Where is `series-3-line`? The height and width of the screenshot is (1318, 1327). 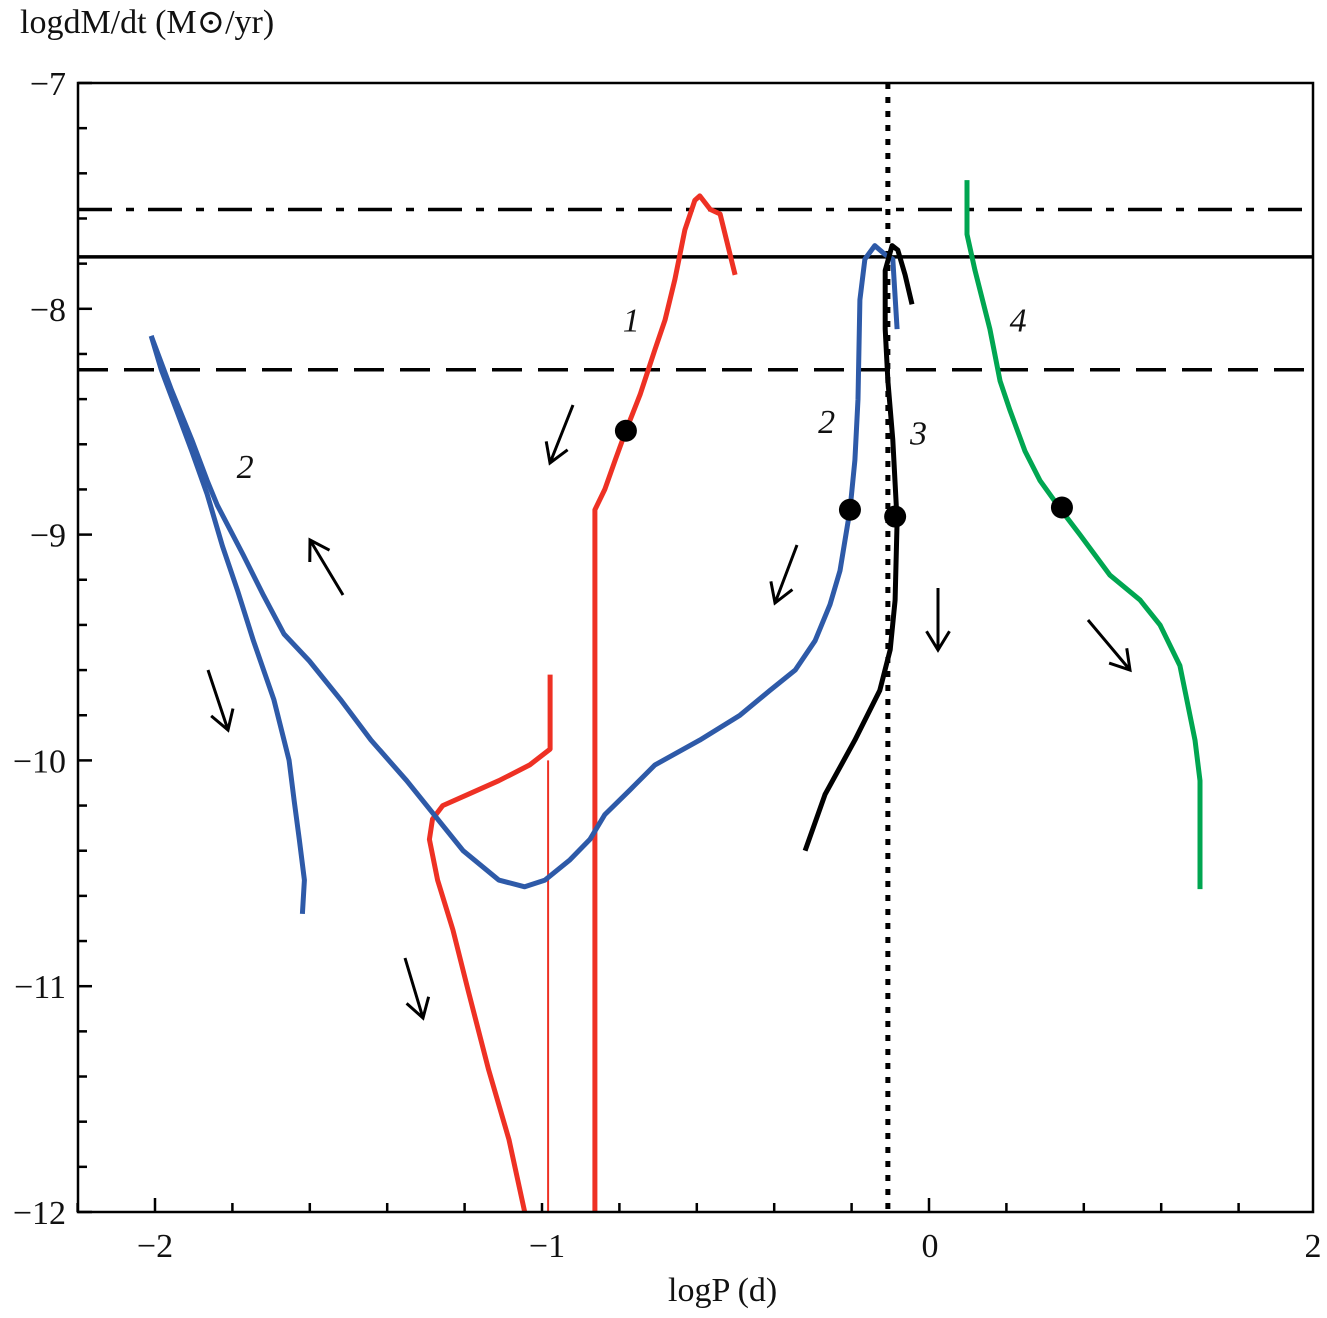
series-3-line is located at coordinates (858, 547).